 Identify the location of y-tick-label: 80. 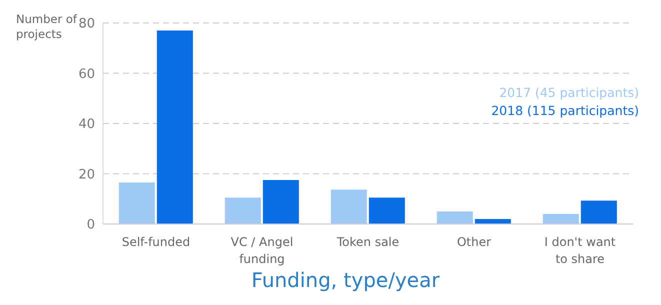
(86, 24).